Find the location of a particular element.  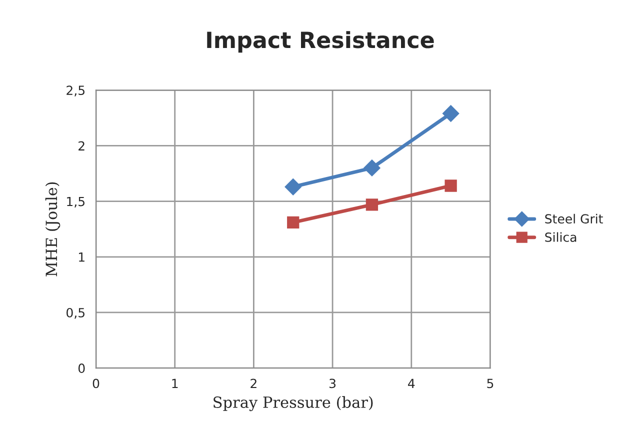

y-axis-title: MHE (Joule) is located at coordinates (52, 229).